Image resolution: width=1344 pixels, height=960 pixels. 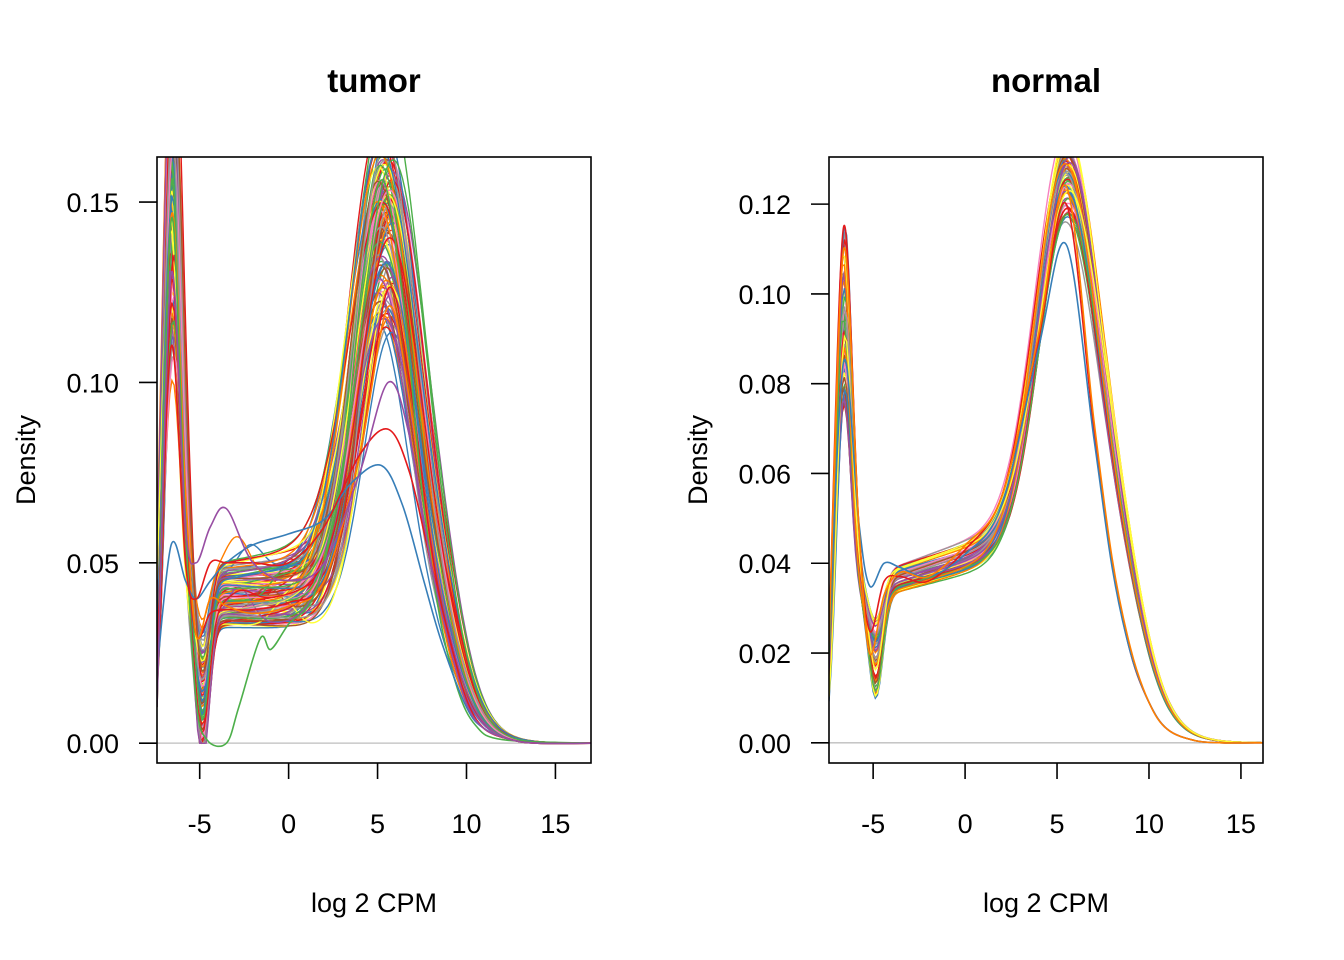 What do you see at coordinates (1046, 80) in the screenshot?
I see `panel-title: normal` at bounding box center [1046, 80].